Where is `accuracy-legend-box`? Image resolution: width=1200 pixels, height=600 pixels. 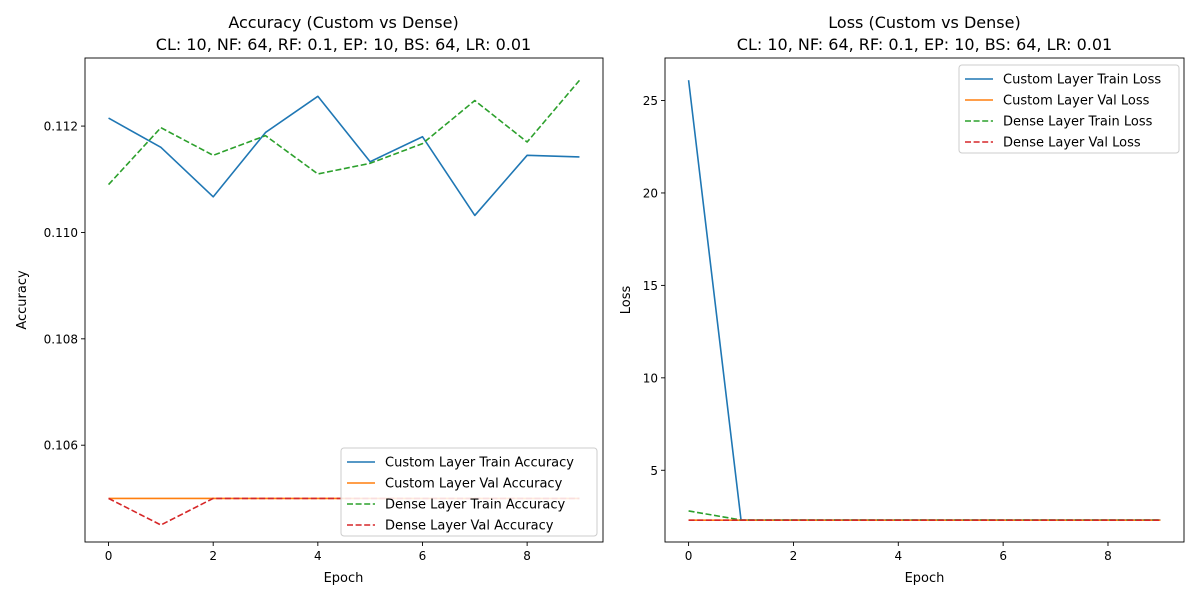 accuracy-legend-box is located at coordinates (469, 492).